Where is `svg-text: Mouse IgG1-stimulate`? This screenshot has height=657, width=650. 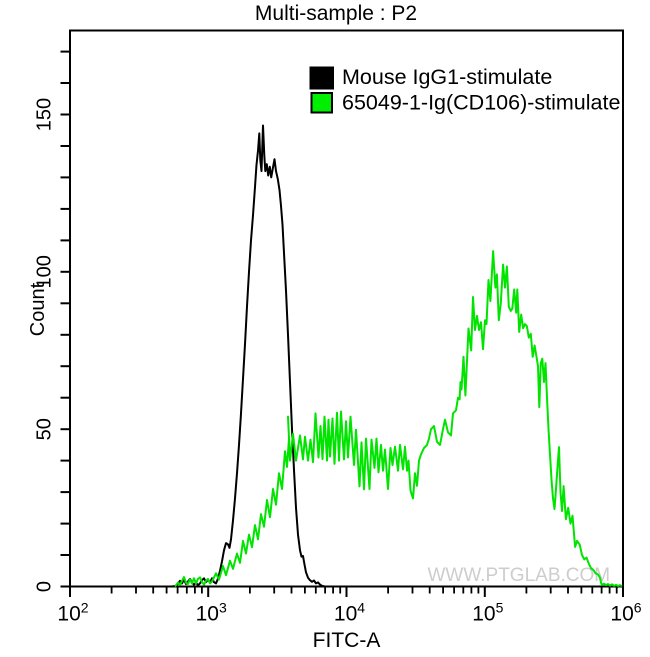
svg-text: Mouse IgG1-stimulate is located at coordinates (447, 77).